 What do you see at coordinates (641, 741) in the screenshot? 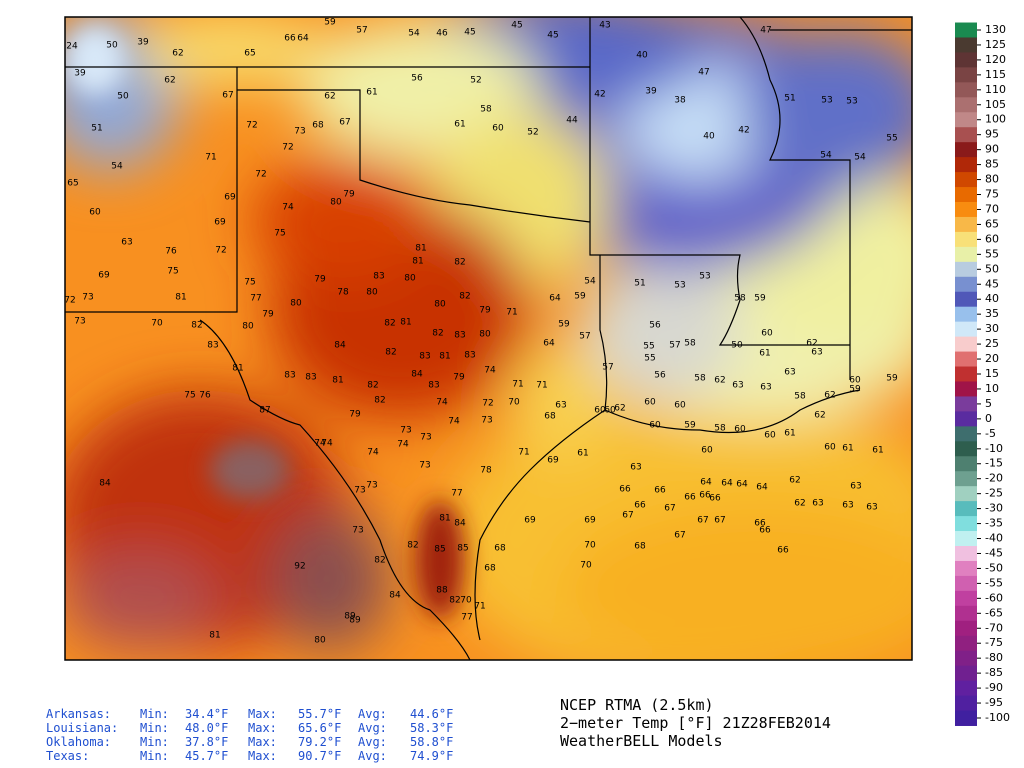
I see `caption-line: WeatherBELL Models` at bounding box center [641, 741].